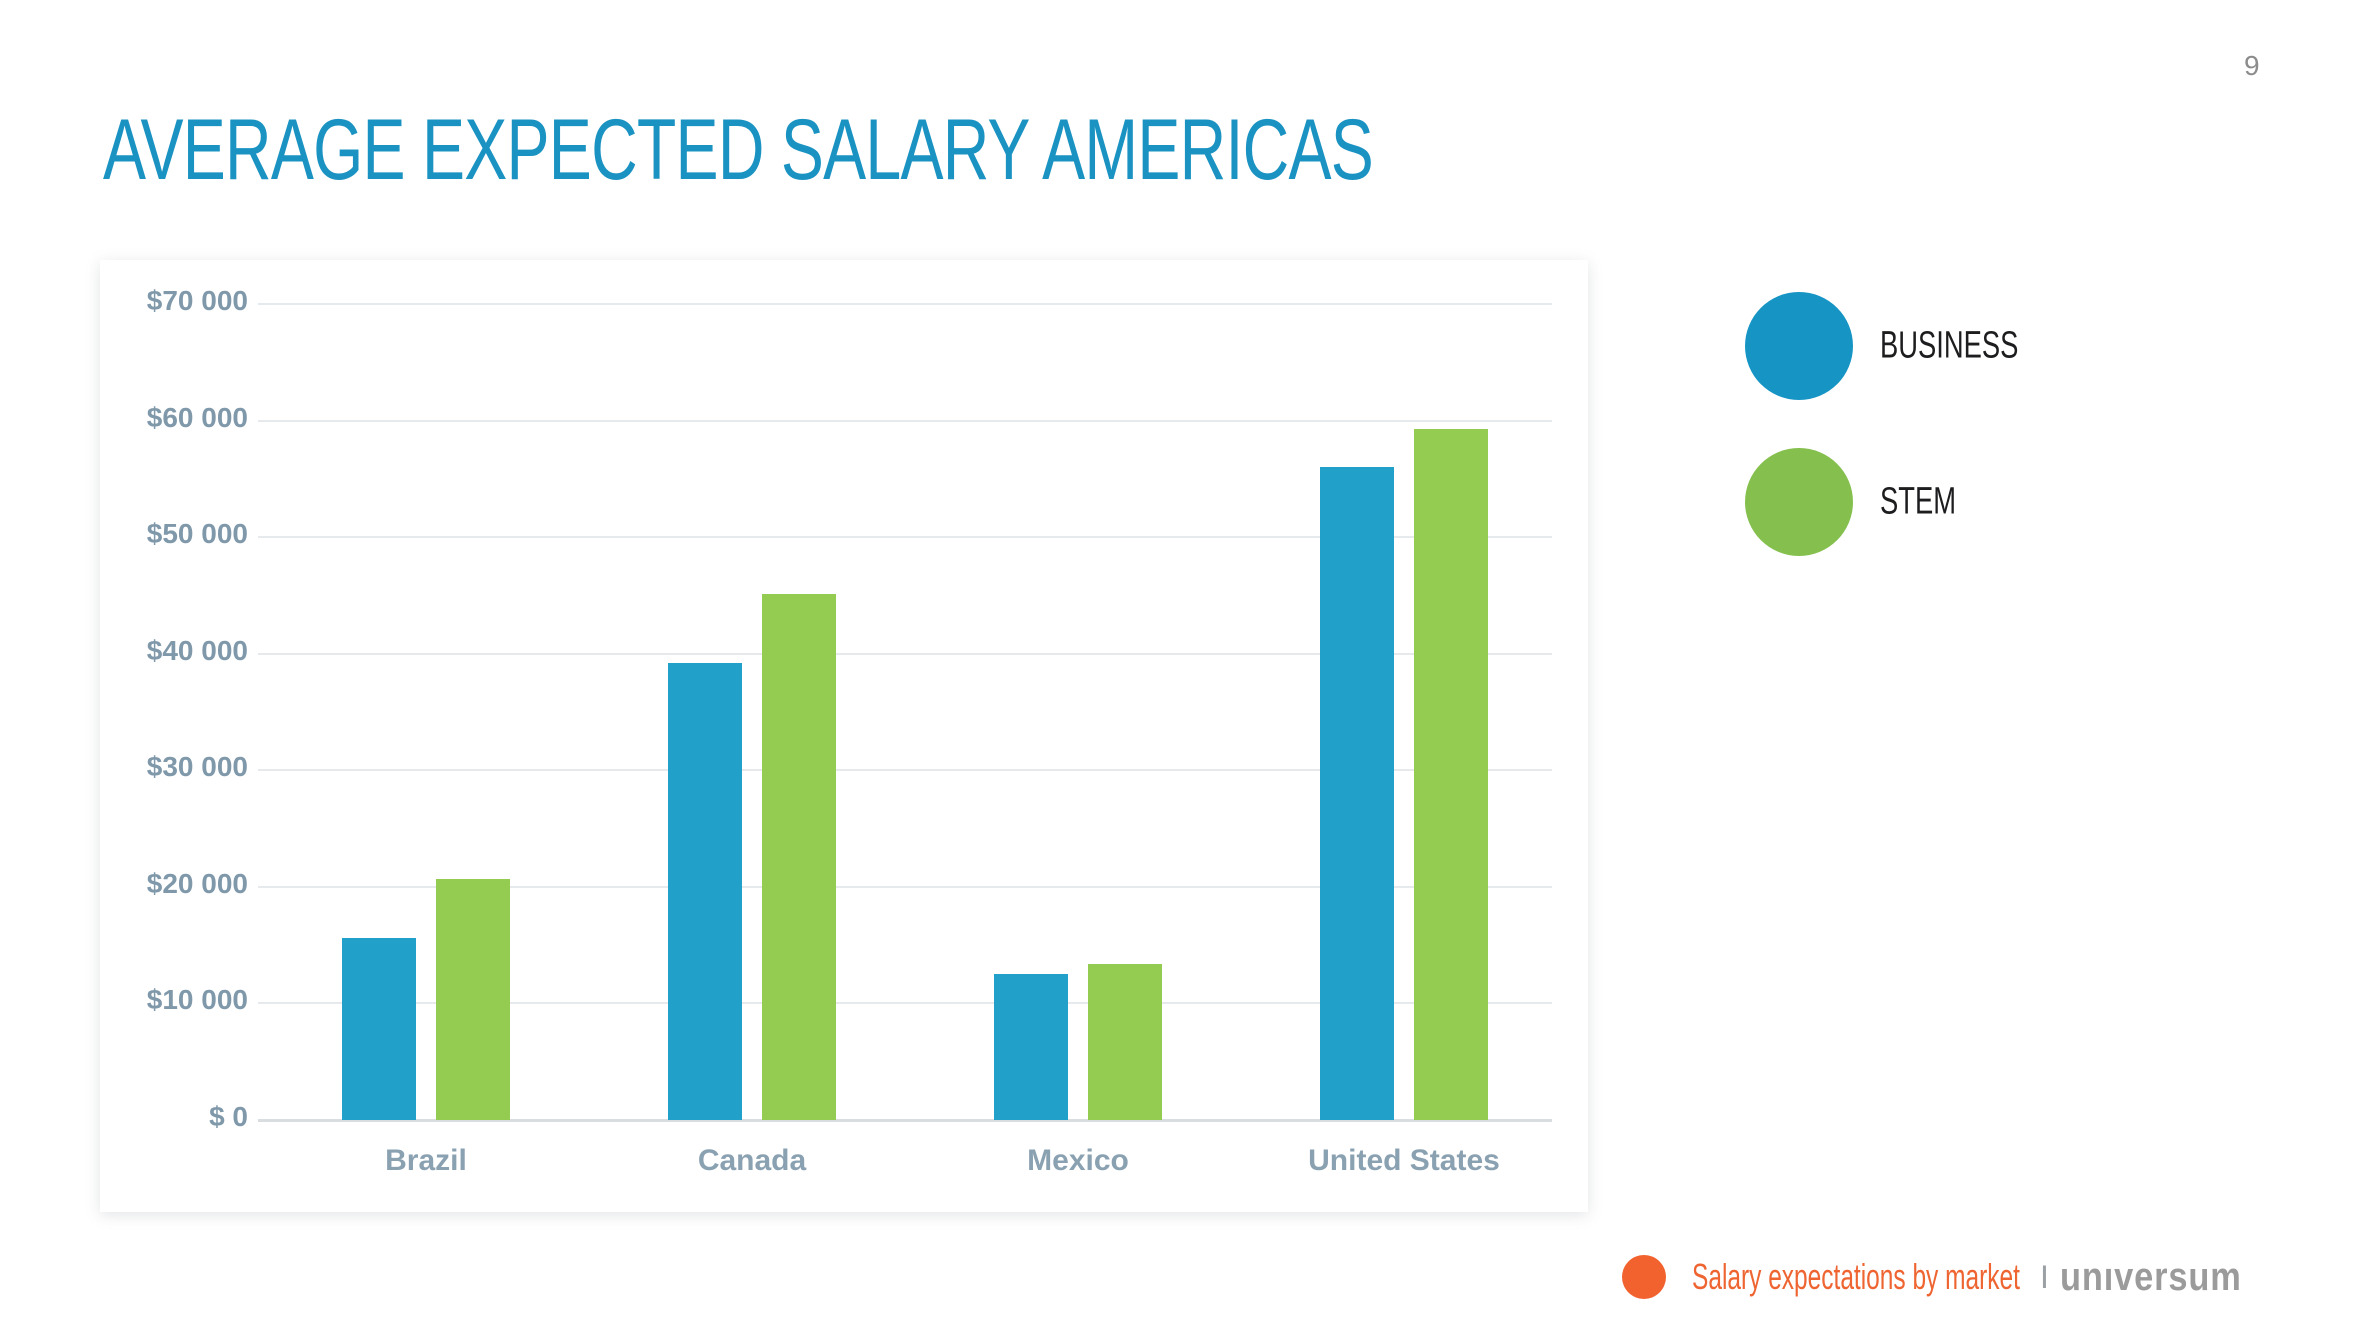 The width and height of the screenshot is (2362, 1339). I want to click on legend-label: BUSINESS, so click(1976, 346).